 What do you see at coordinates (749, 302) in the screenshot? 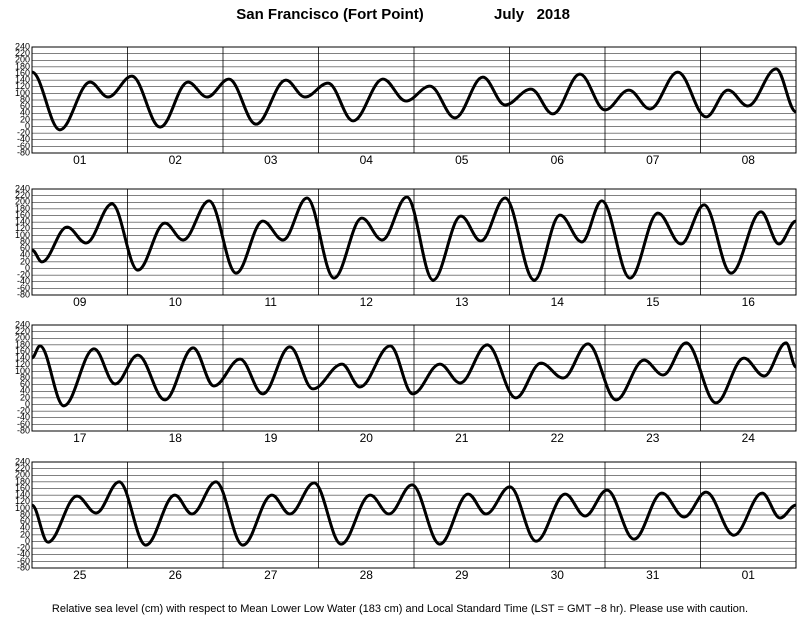
I see `day-label: 16` at bounding box center [749, 302].